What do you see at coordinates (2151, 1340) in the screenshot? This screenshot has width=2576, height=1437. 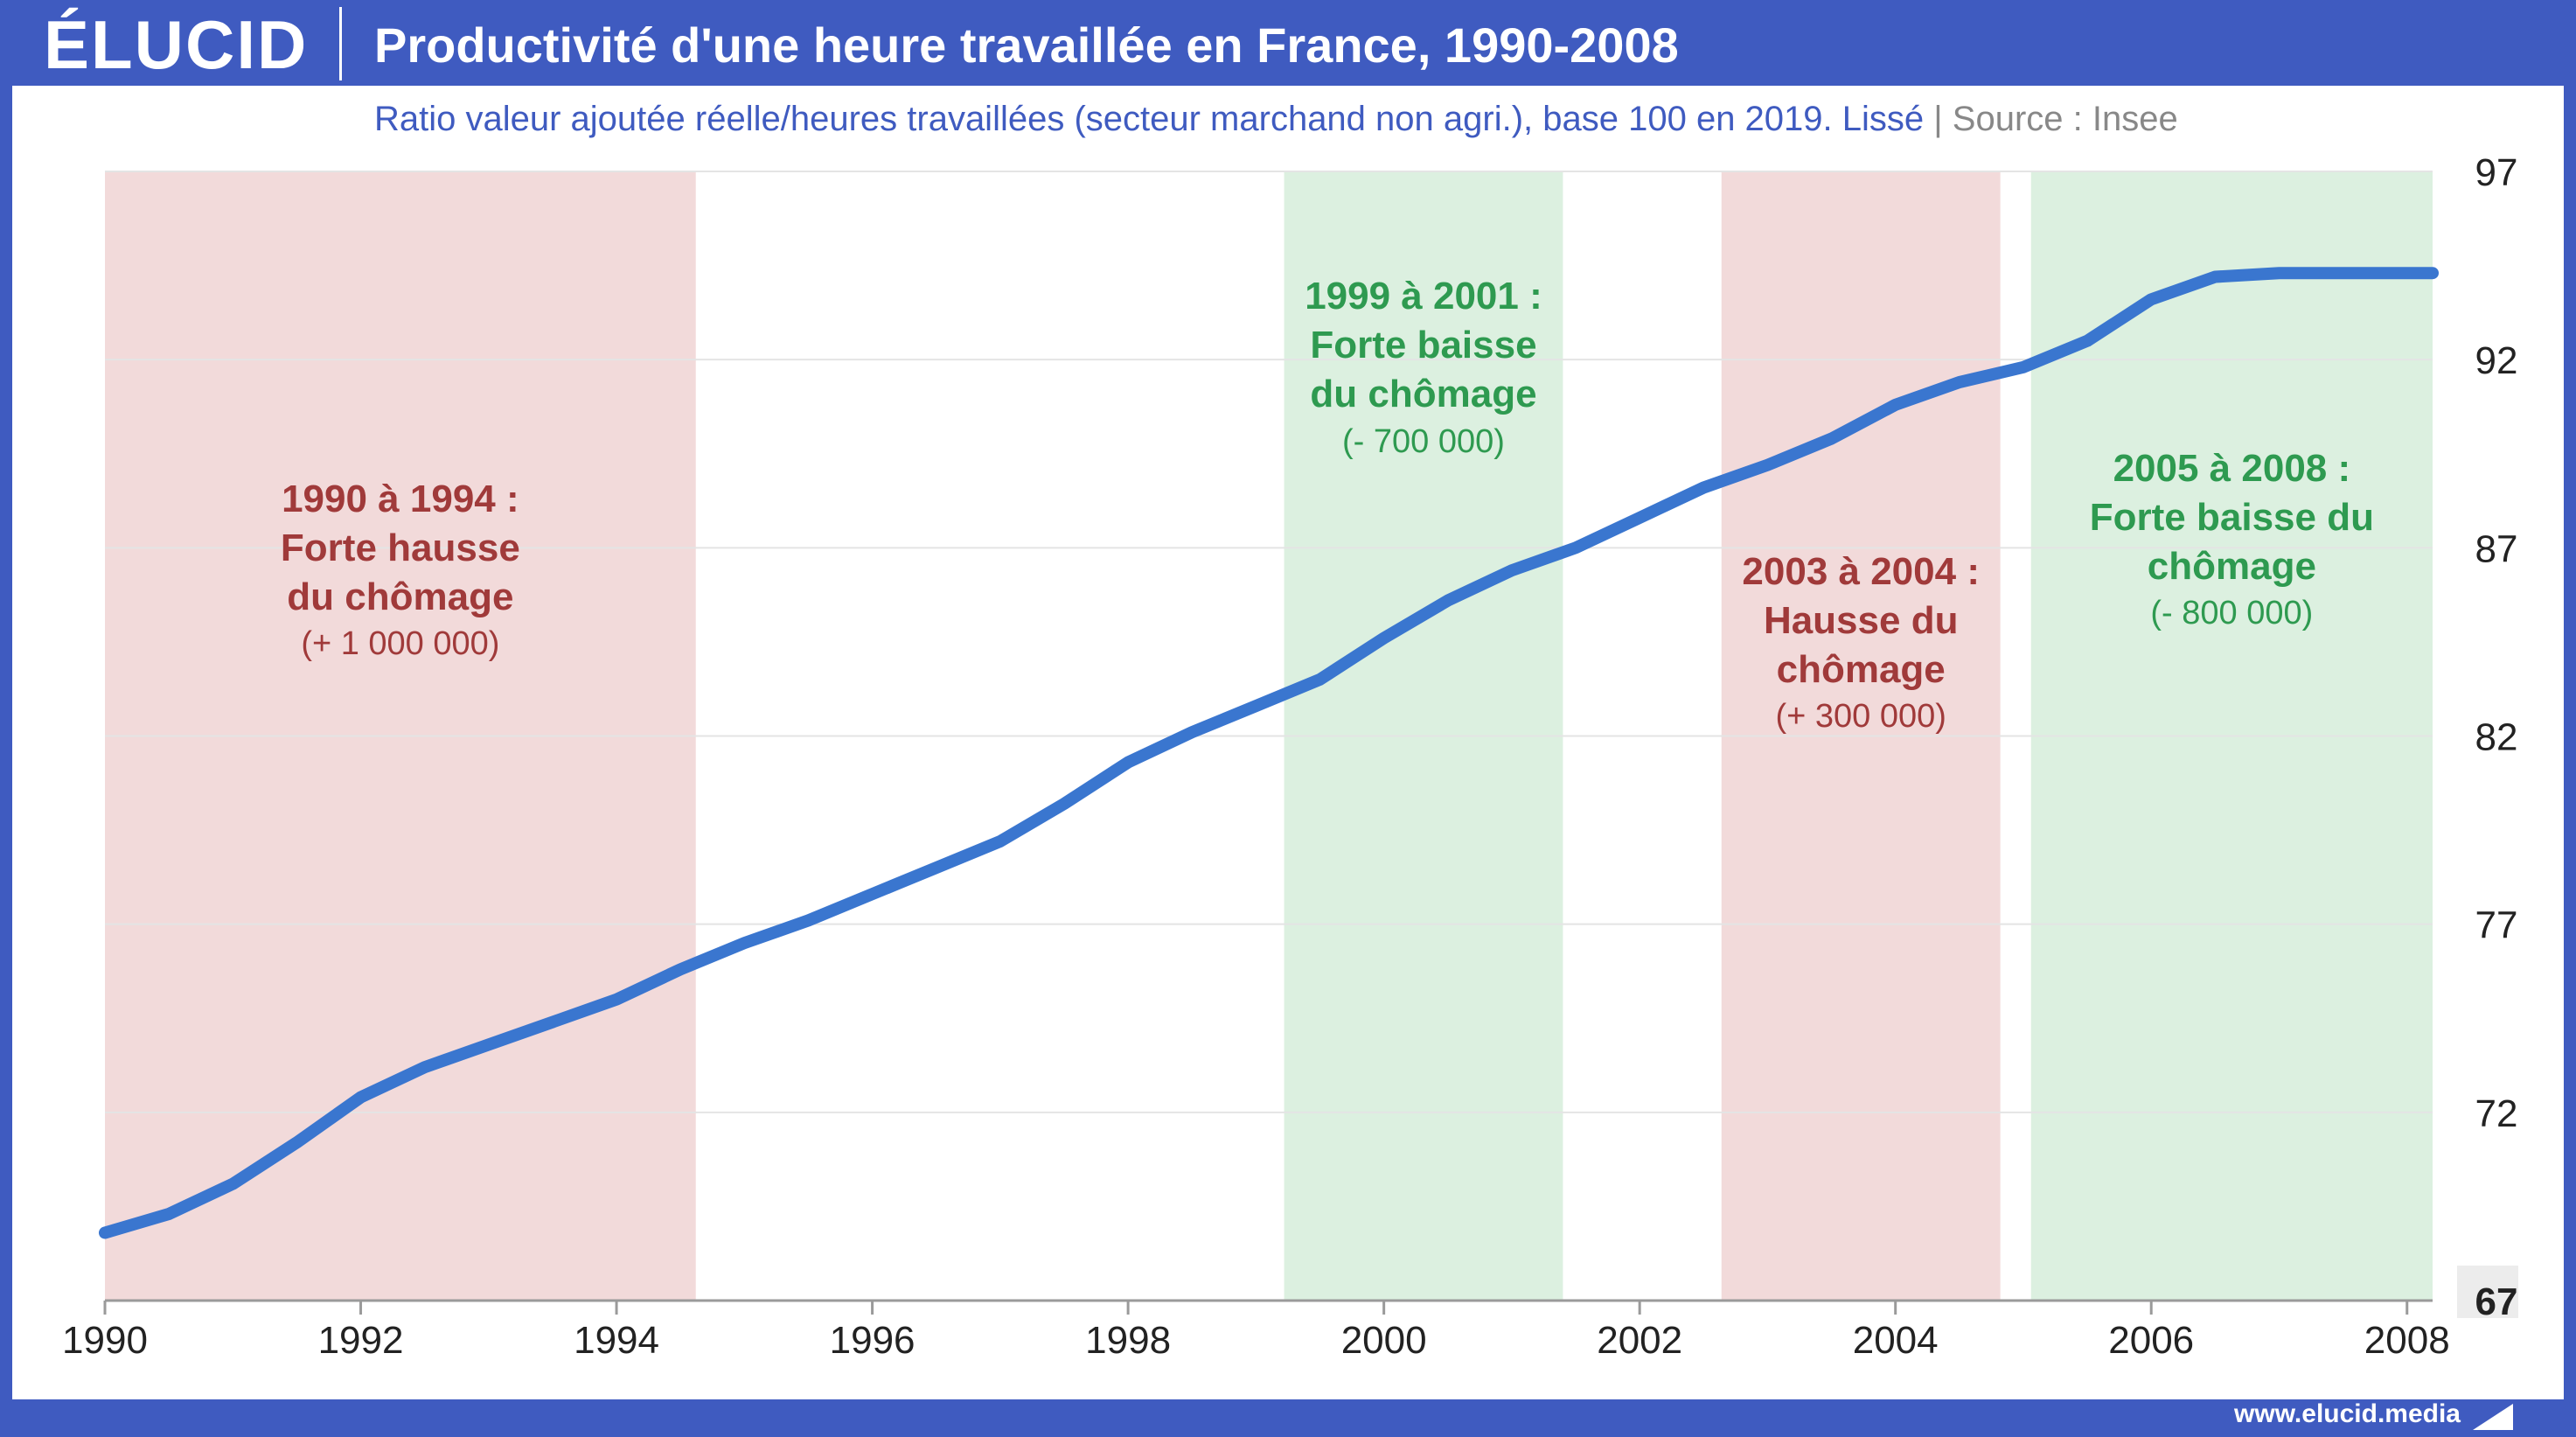 I see `xtick-2006: 2006` at bounding box center [2151, 1340].